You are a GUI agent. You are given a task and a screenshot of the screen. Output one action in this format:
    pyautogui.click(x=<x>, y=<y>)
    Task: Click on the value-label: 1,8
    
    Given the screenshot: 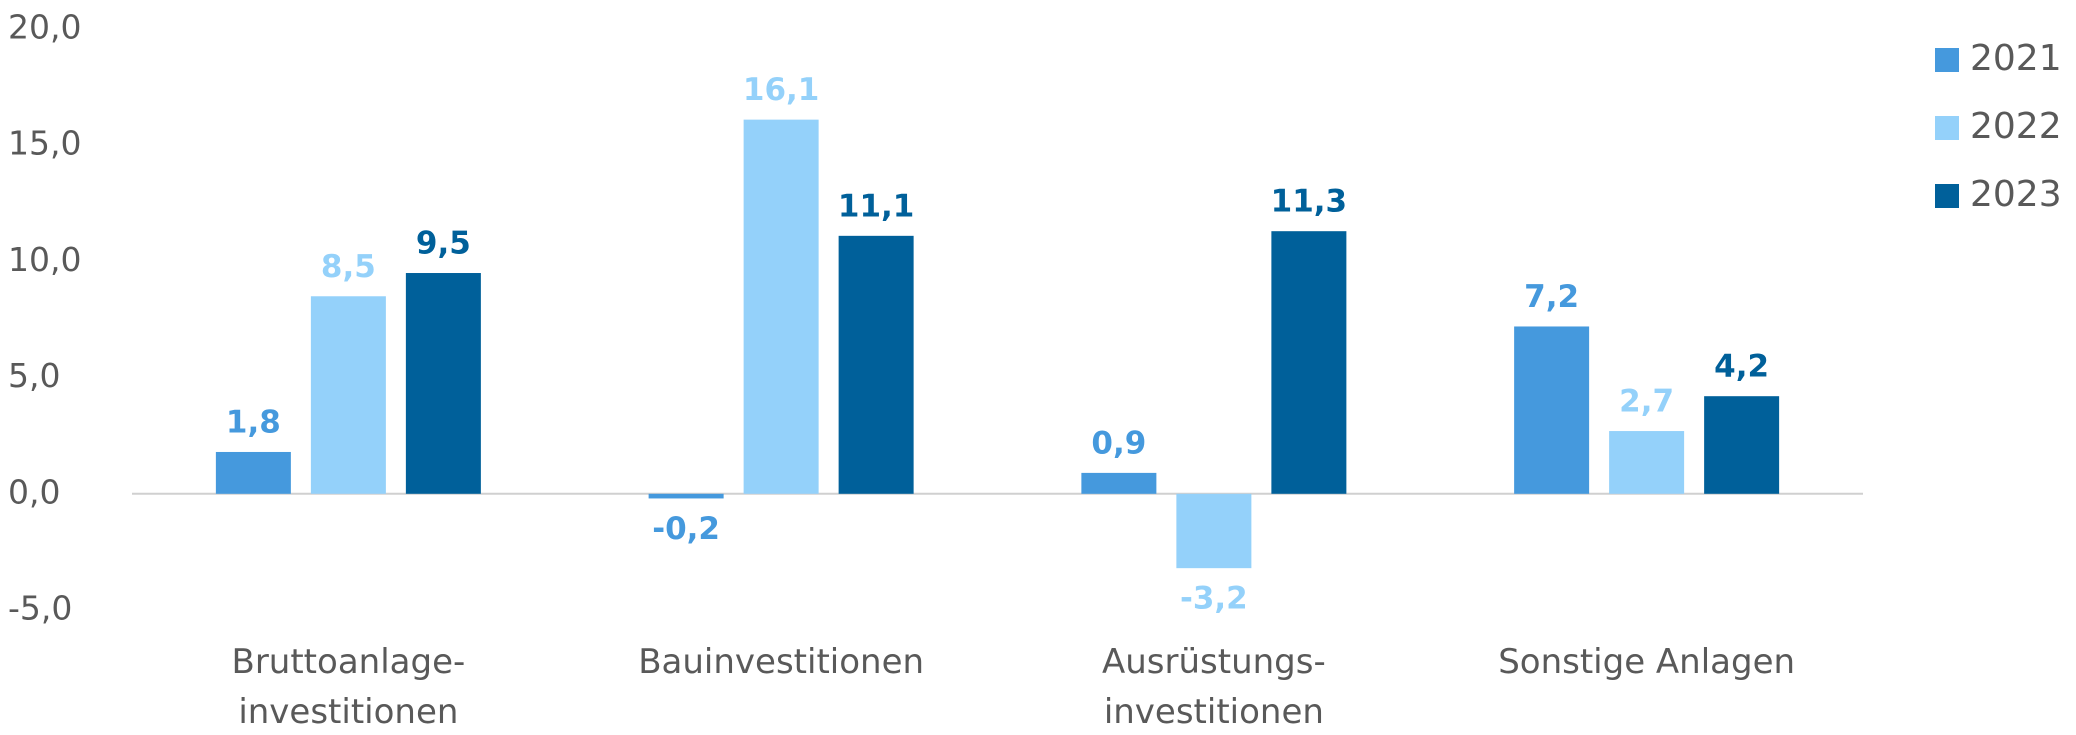 What is the action you would take?
    pyautogui.click(x=253, y=422)
    